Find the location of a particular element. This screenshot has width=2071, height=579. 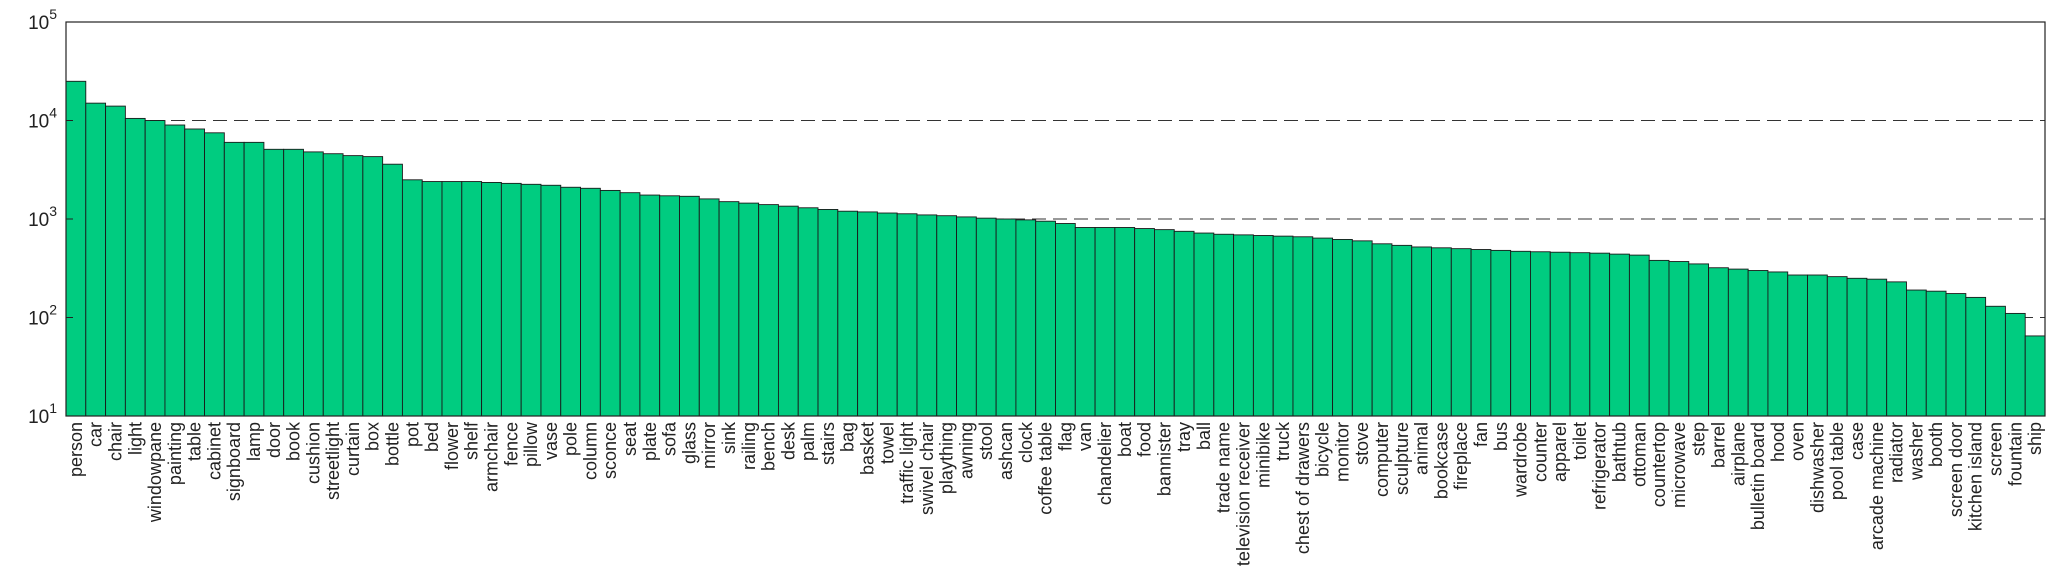

category-label: step is located at coordinates (1699, 439).